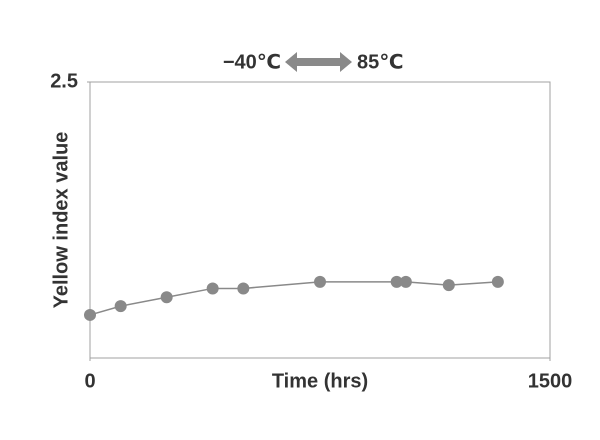  Describe the element at coordinates (318, 62) in the screenshot. I see `double-arrow` at that location.